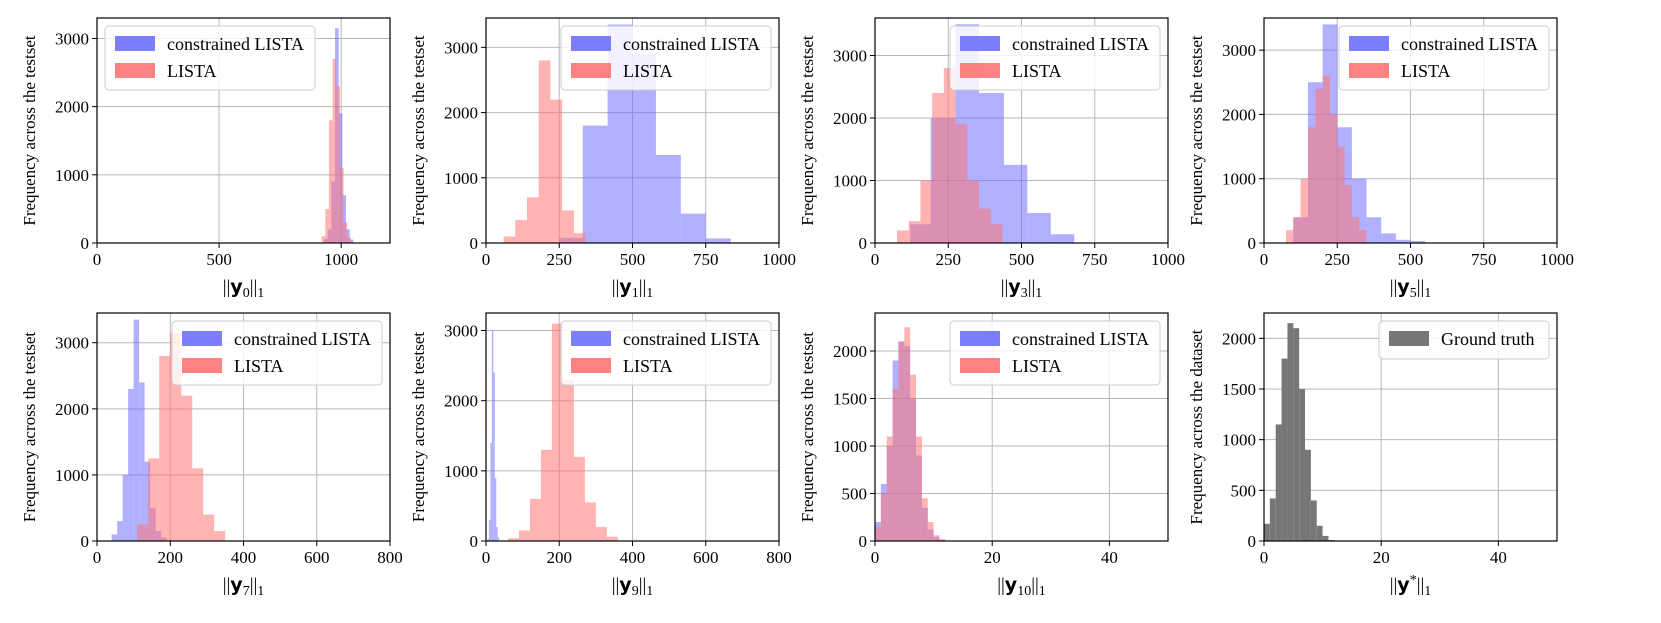  Describe the element at coordinates (1021, 586) in the screenshot. I see `x-axis-label: ||y10||1` at that location.